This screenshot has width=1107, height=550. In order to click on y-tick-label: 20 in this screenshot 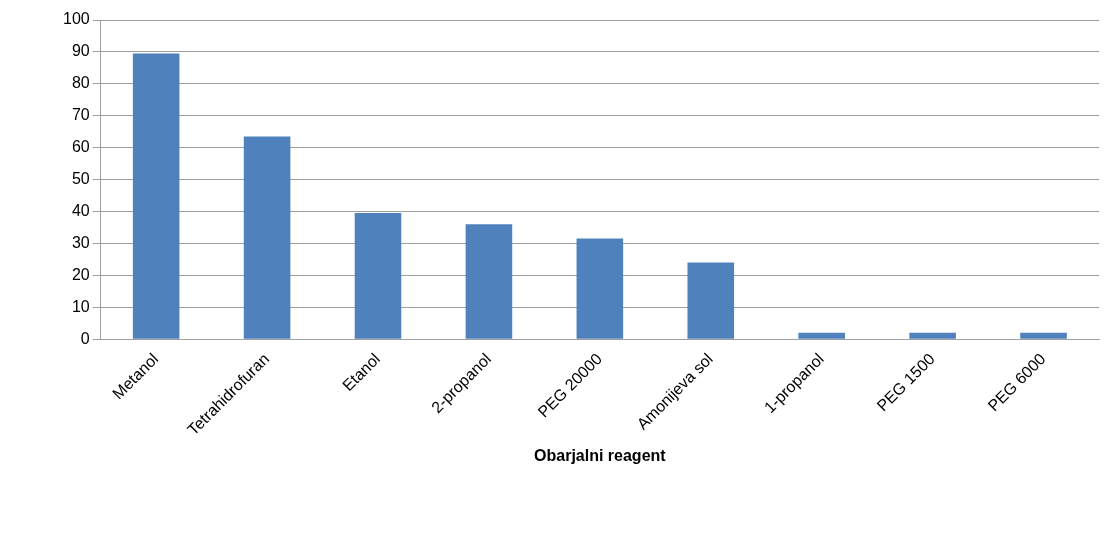, I will do `click(80, 274)`.